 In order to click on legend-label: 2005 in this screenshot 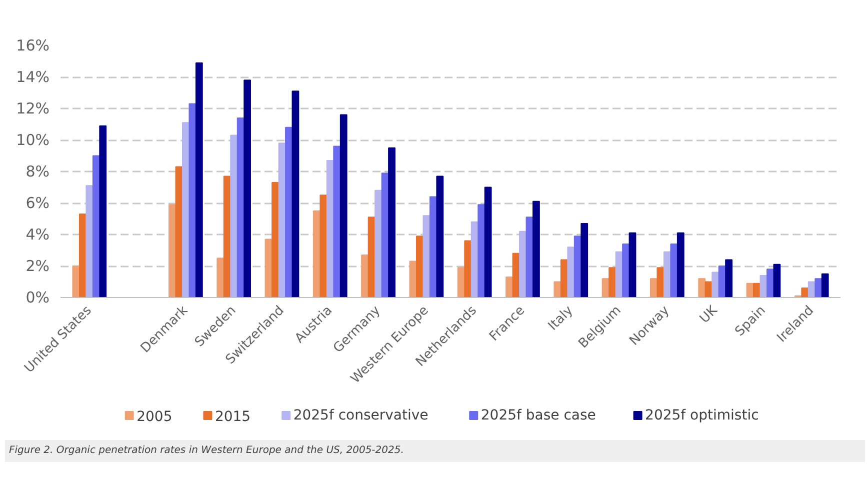, I will do `click(154, 417)`.